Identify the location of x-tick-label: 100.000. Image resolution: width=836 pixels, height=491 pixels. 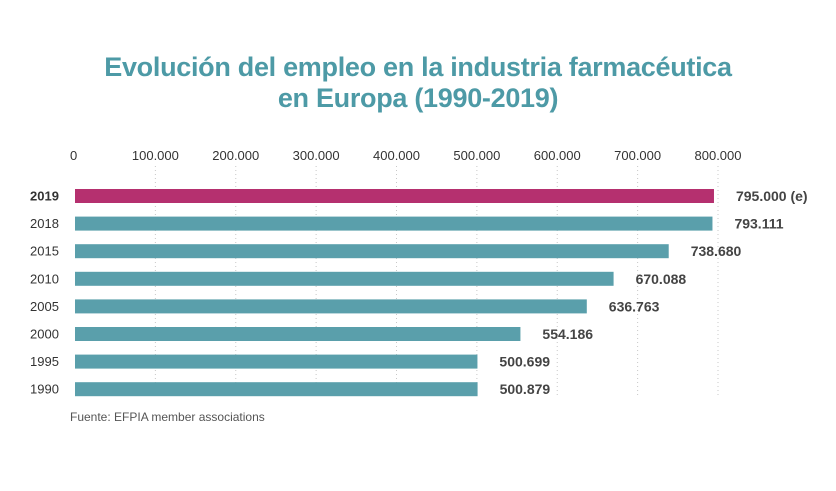
(155, 155).